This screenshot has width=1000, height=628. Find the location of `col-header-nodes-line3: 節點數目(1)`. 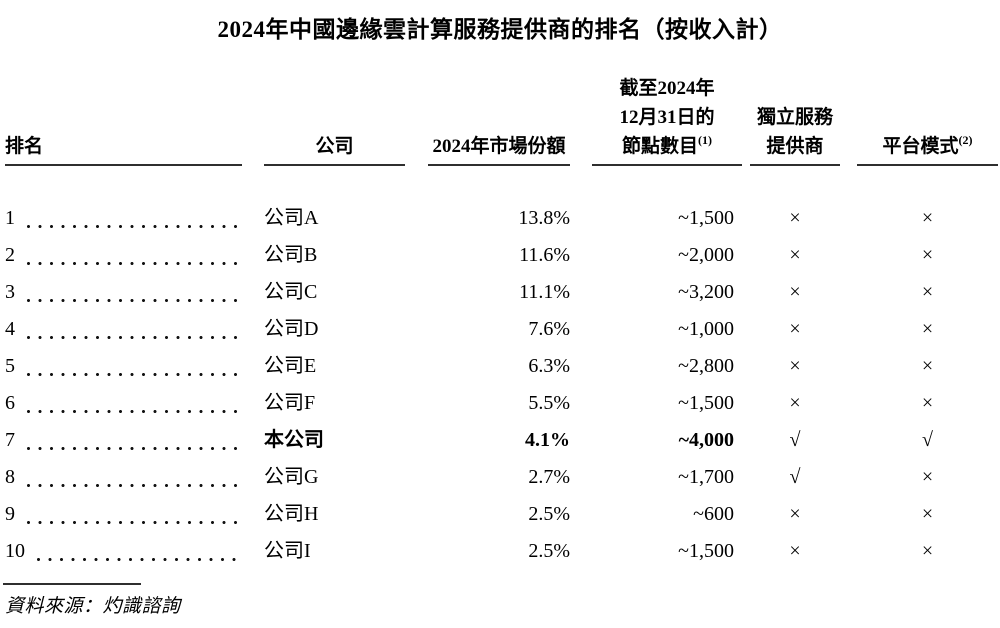

col-header-nodes-line3: 節點數目(1) is located at coordinates (667, 146).